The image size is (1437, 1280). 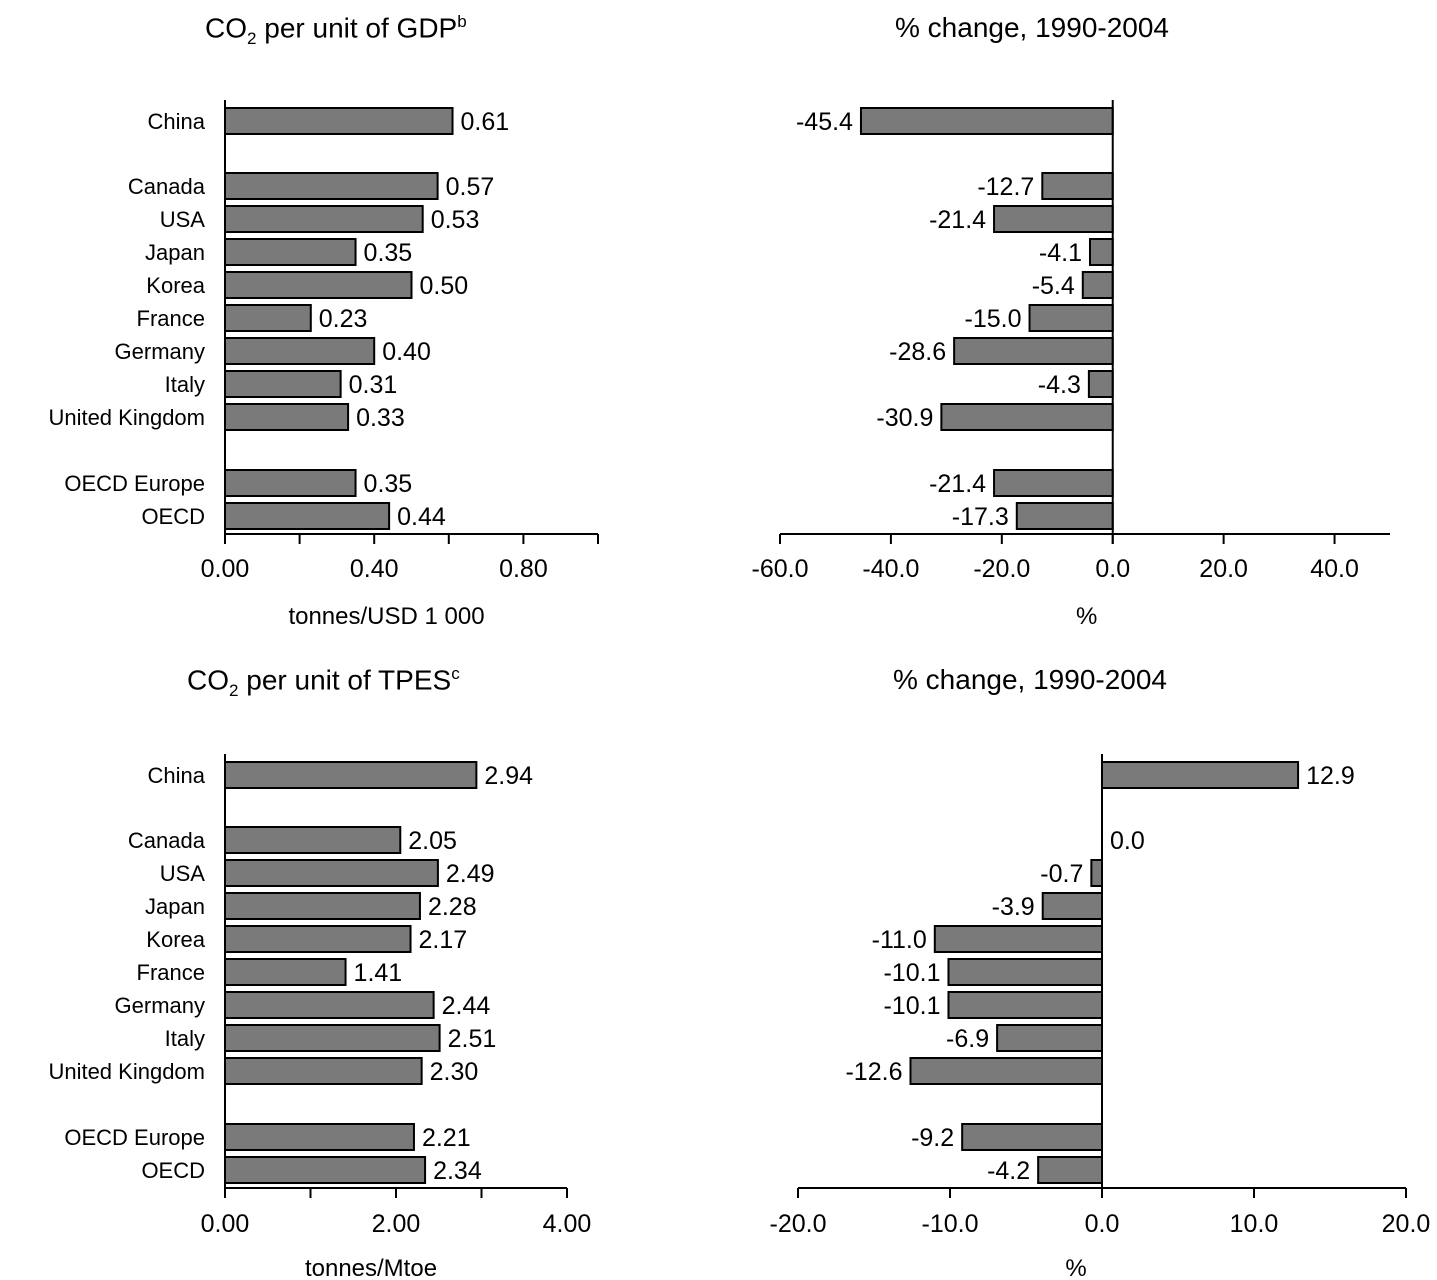 I want to click on data-label-korea: 0.50, so click(x=444, y=286).